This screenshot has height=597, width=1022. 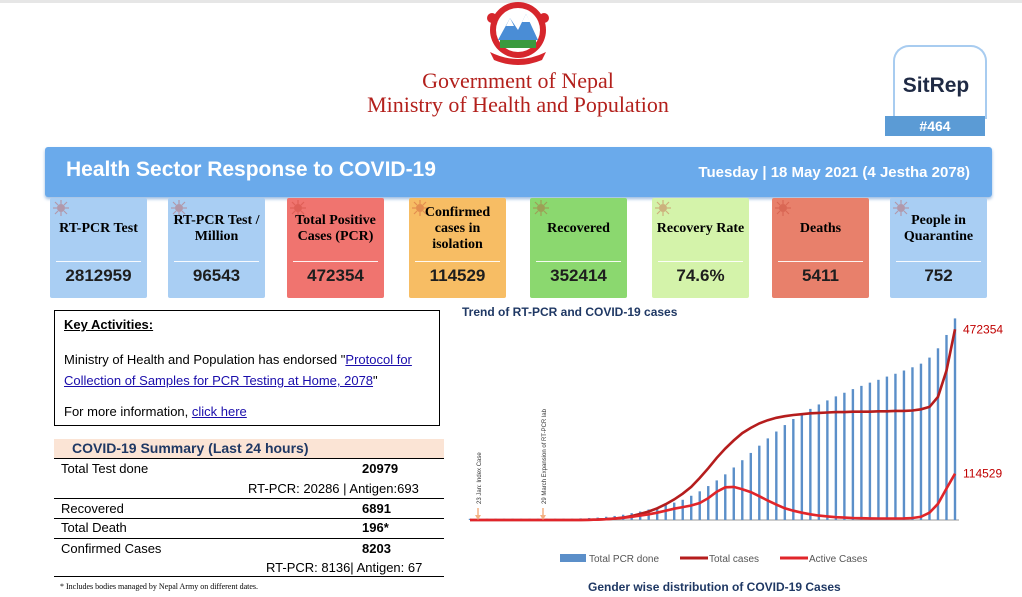 What do you see at coordinates (375, 380) in the screenshot?
I see `key-activities-text-after: "` at bounding box center [375, 380].